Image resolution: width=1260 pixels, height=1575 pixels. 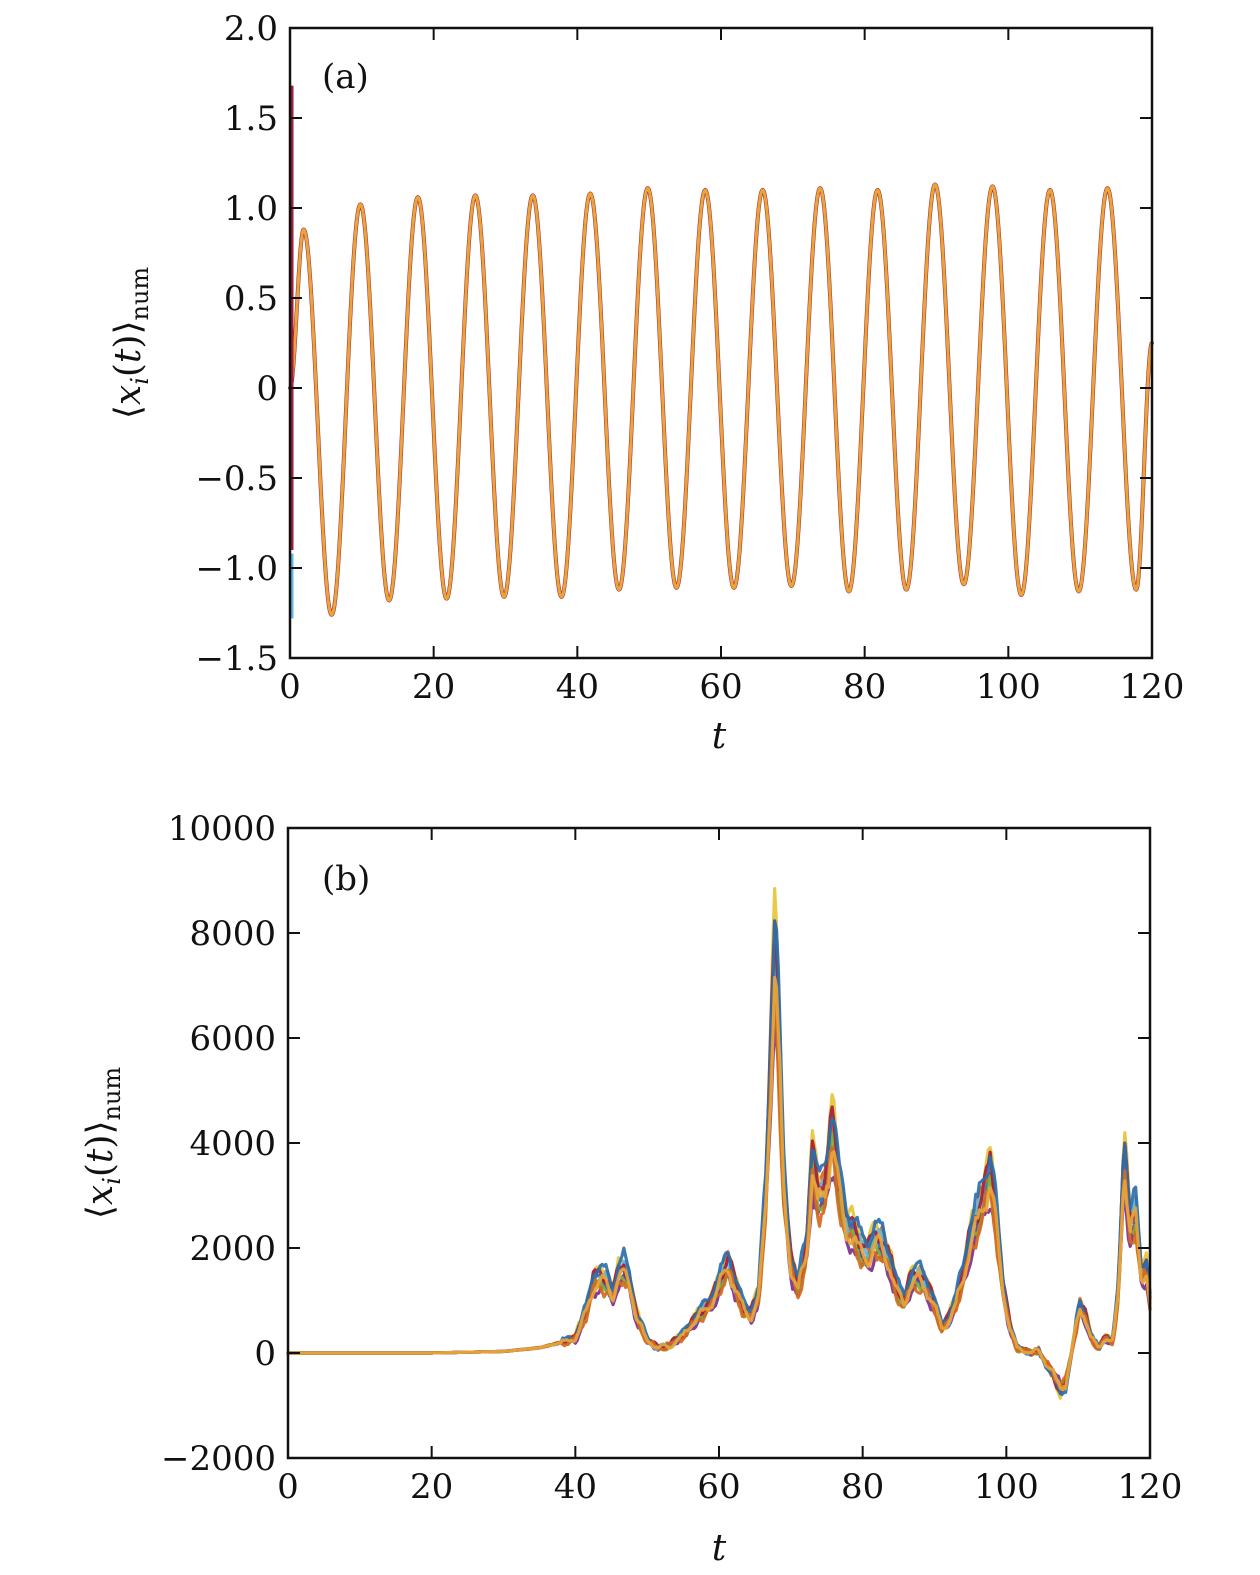 I want to click on panel-a-ylabel: ⟨xi(t)⟩num, so click(x=131, y=343).